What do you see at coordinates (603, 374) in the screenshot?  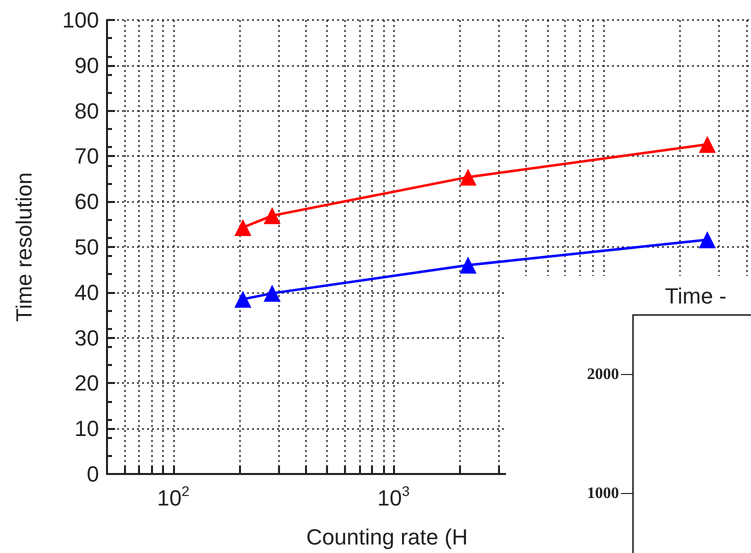 I see `annotation: 2000` at bounding box center [603, 374].